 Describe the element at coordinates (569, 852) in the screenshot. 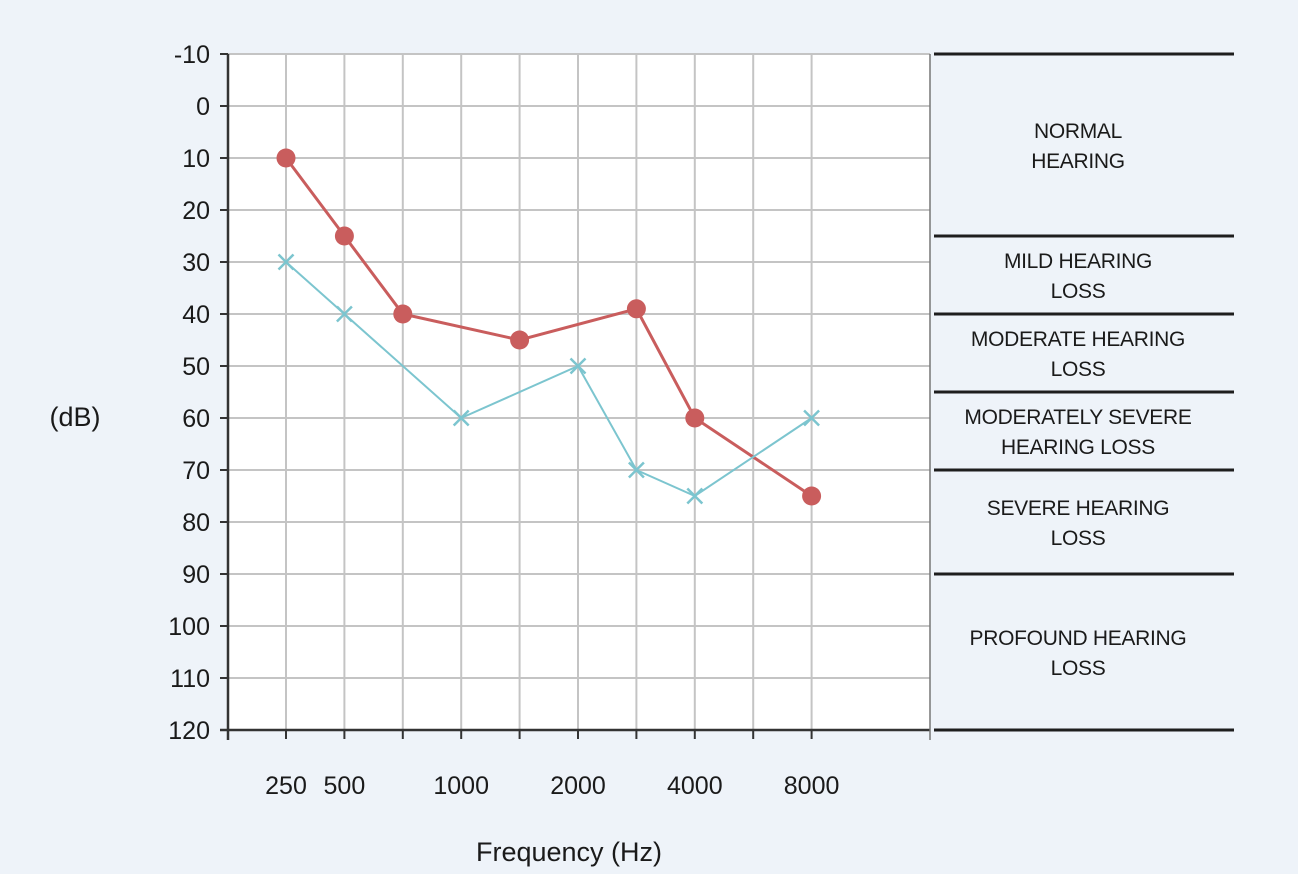

I see `x-axis-label: Frequency (Hz)` at that location.